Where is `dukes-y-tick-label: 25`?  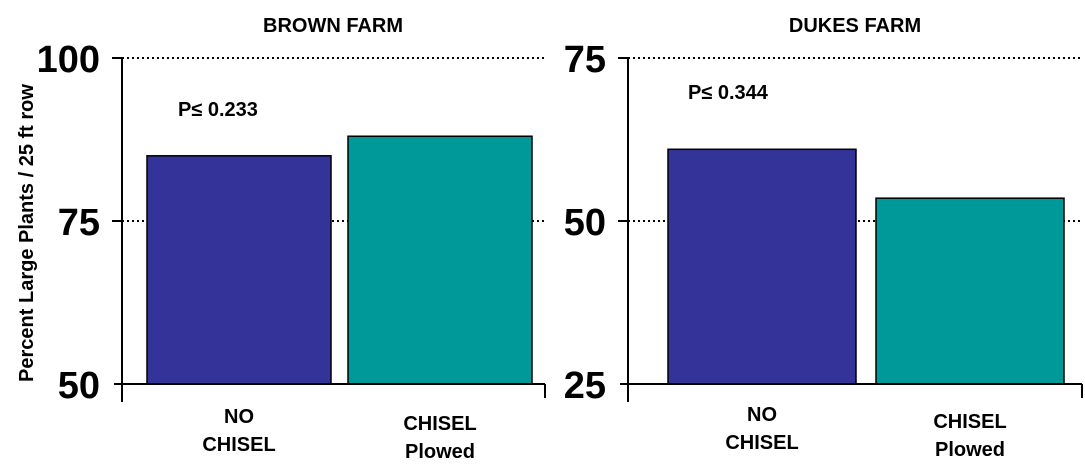 dukes-y-tick-label: 25 is located at coordinates (585, 386).